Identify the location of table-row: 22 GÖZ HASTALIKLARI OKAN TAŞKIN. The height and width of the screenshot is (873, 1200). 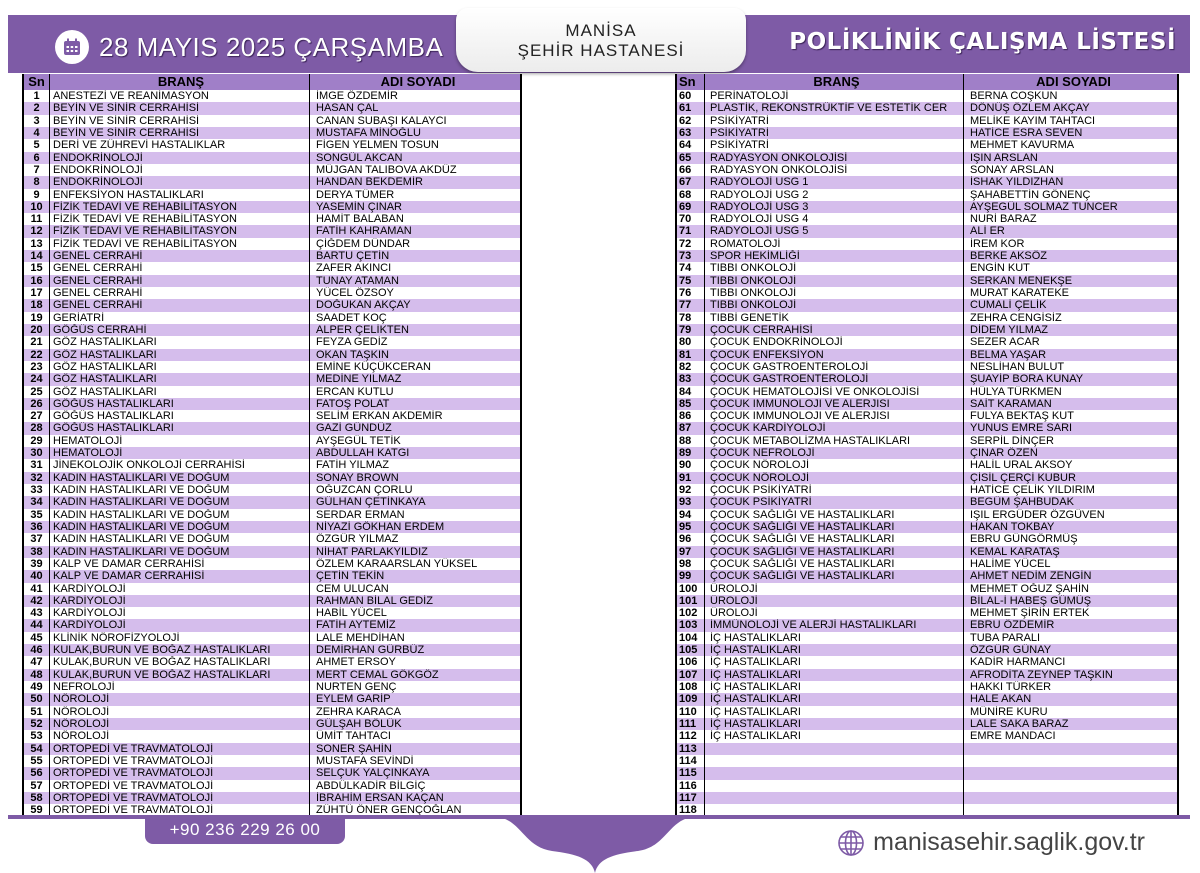
(272, 354).